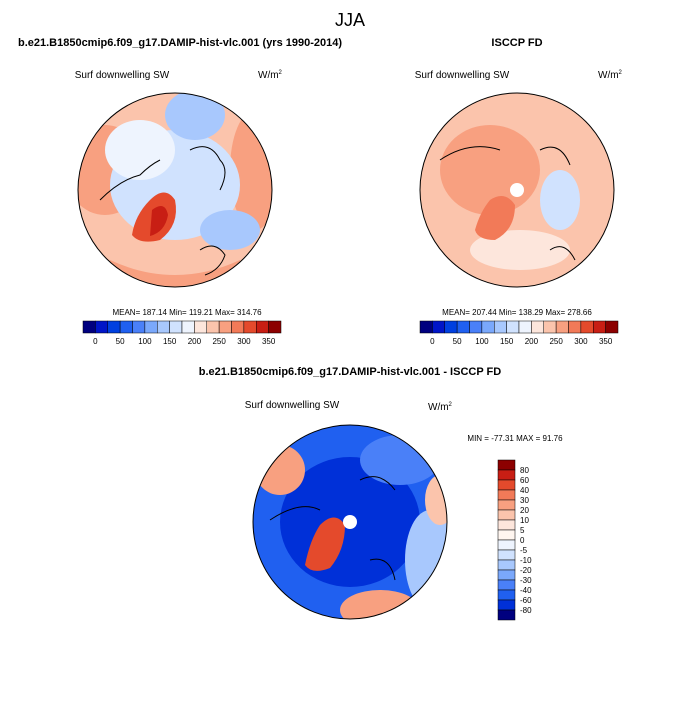  What do you see at coordinates (526, 560) in the screenshot?
I see `colorbar-label: -10` at bounding box center [526, 560].